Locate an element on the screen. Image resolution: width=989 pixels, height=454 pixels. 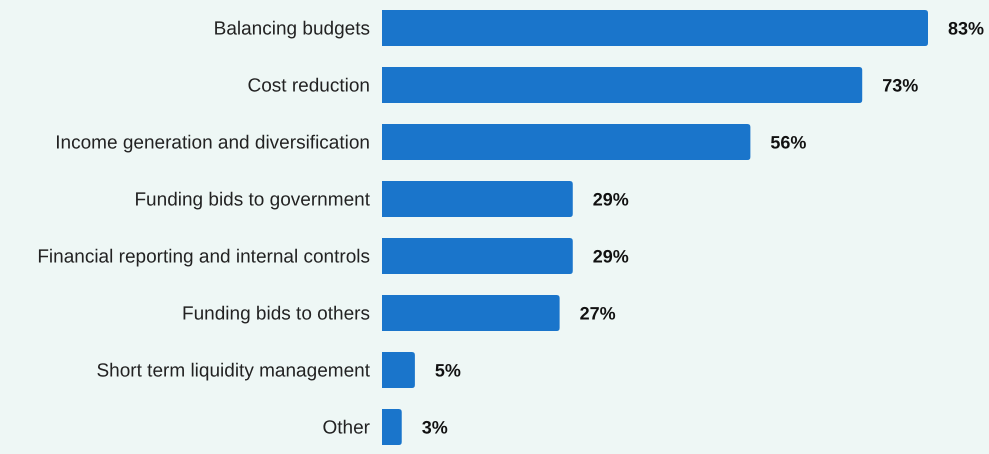
data-label: 3% is located at coordinates (435, 427).